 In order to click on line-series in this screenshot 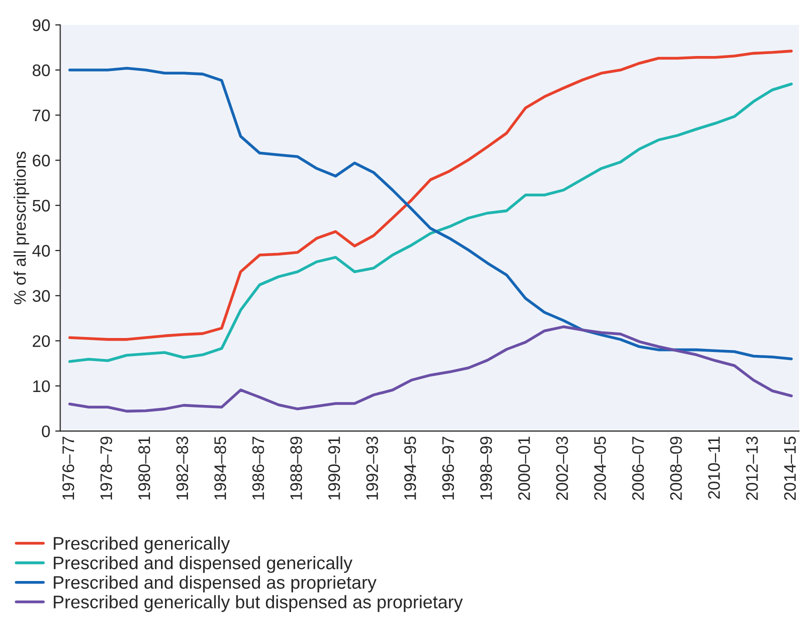, I will do `click(430, 369)`.